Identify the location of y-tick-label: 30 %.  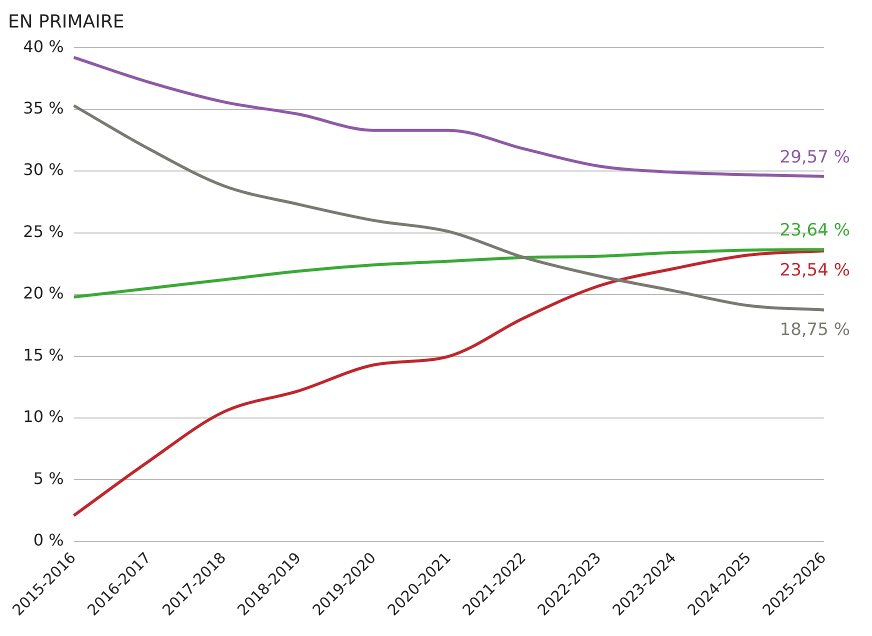
(43, 170).